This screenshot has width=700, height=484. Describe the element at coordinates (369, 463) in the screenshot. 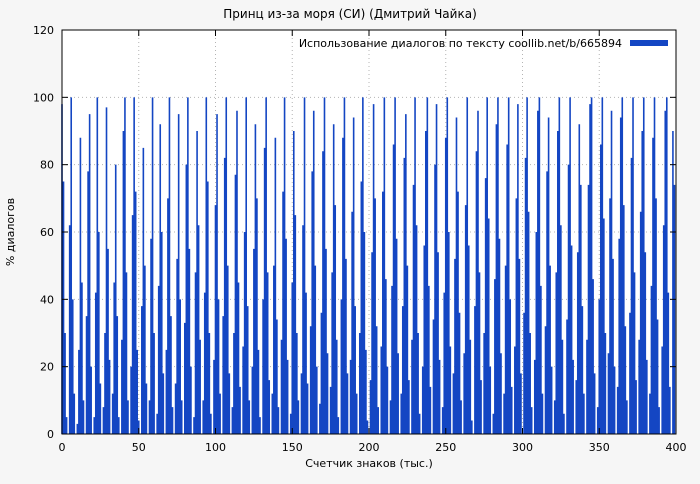

I see `x-axis-label: Счетчик знаков (тыс.)` at that location.